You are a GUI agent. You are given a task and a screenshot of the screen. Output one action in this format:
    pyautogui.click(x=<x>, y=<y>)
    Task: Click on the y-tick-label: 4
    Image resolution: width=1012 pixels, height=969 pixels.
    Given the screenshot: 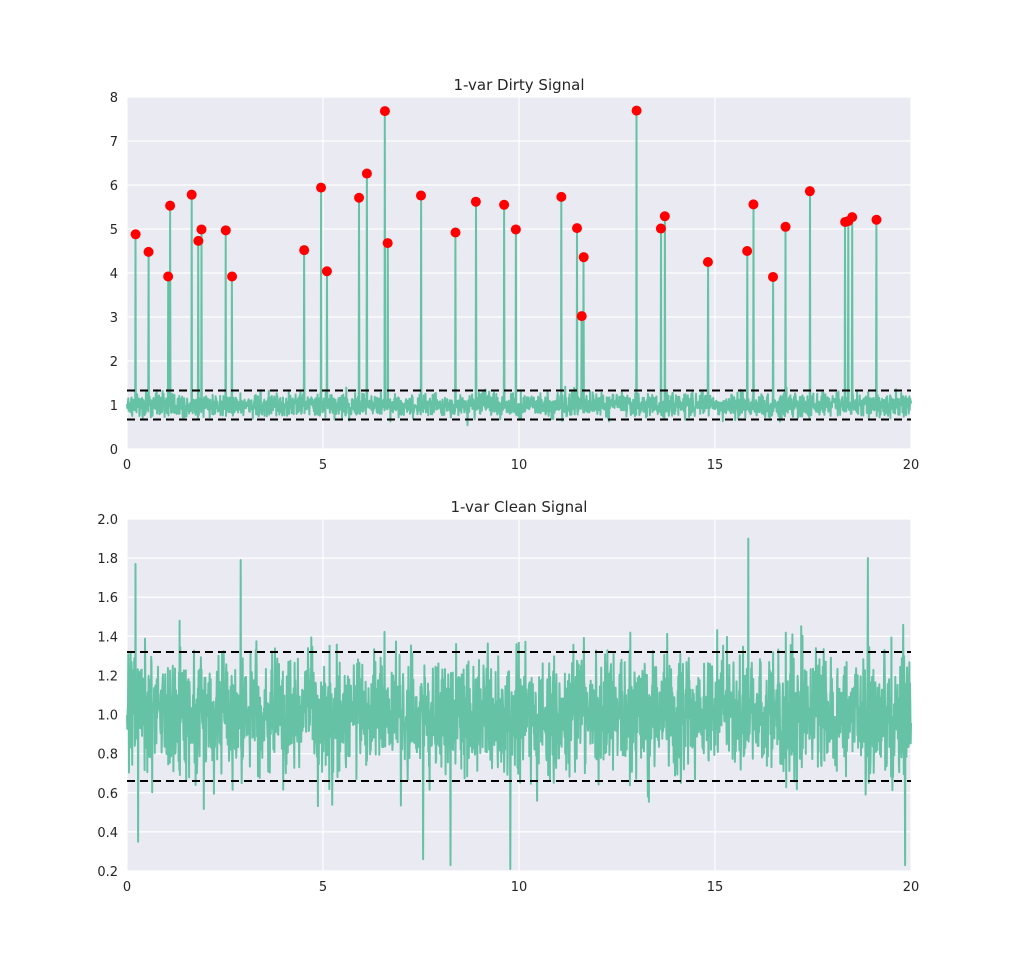 What is the action you would take?
    pyautogui.click(x=114, y=274)
    